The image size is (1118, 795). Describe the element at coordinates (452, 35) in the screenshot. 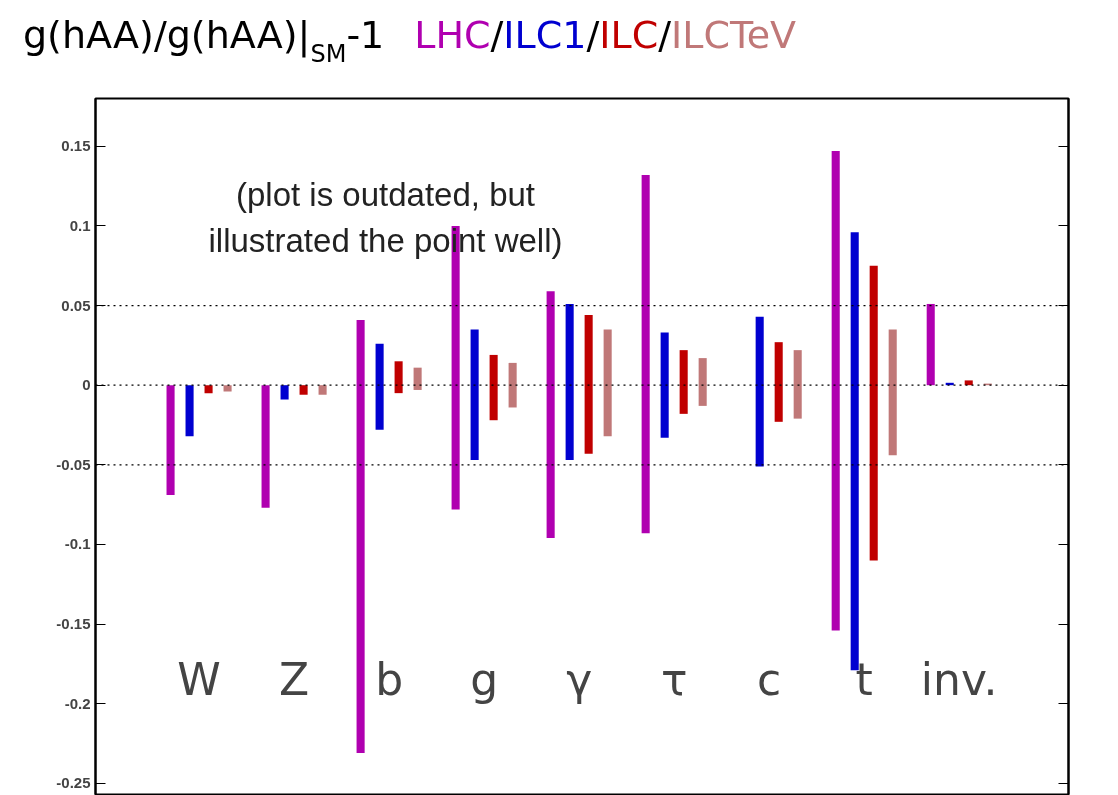

I see `text: LHC` at that location.